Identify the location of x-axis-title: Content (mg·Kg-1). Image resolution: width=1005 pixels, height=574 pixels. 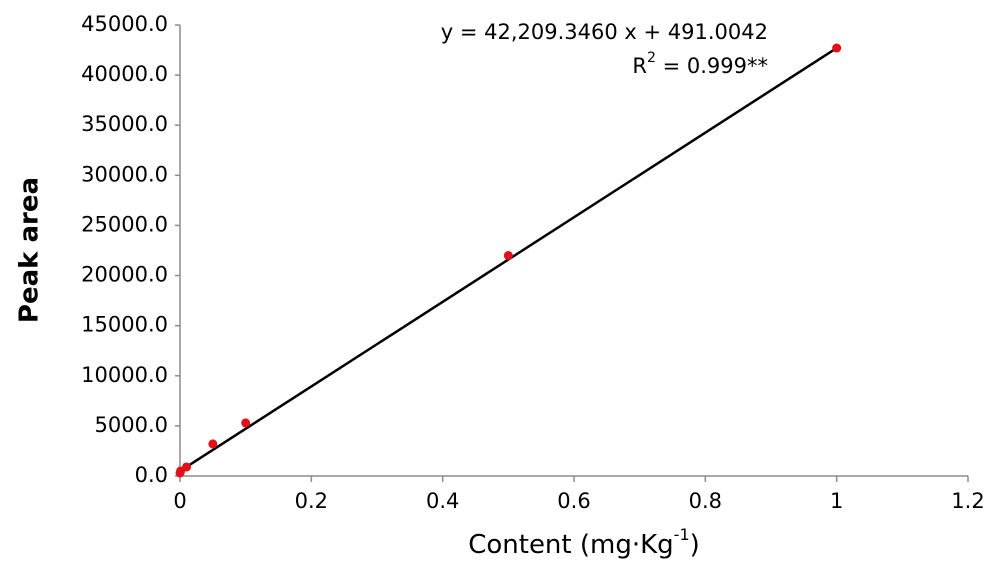
(584, 542).